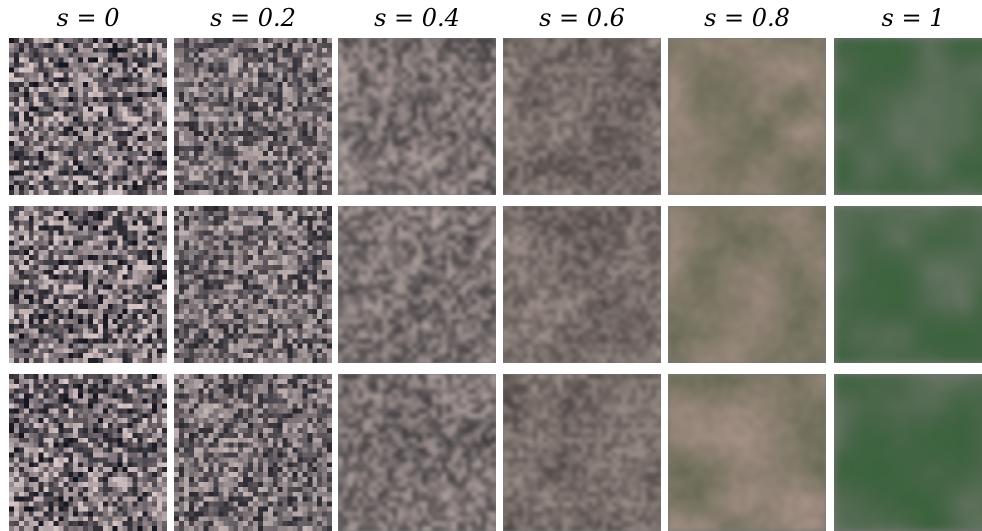 The image size is (982, 531). I want to click on column-title-s04: s = 0.4, so click(417, 18).